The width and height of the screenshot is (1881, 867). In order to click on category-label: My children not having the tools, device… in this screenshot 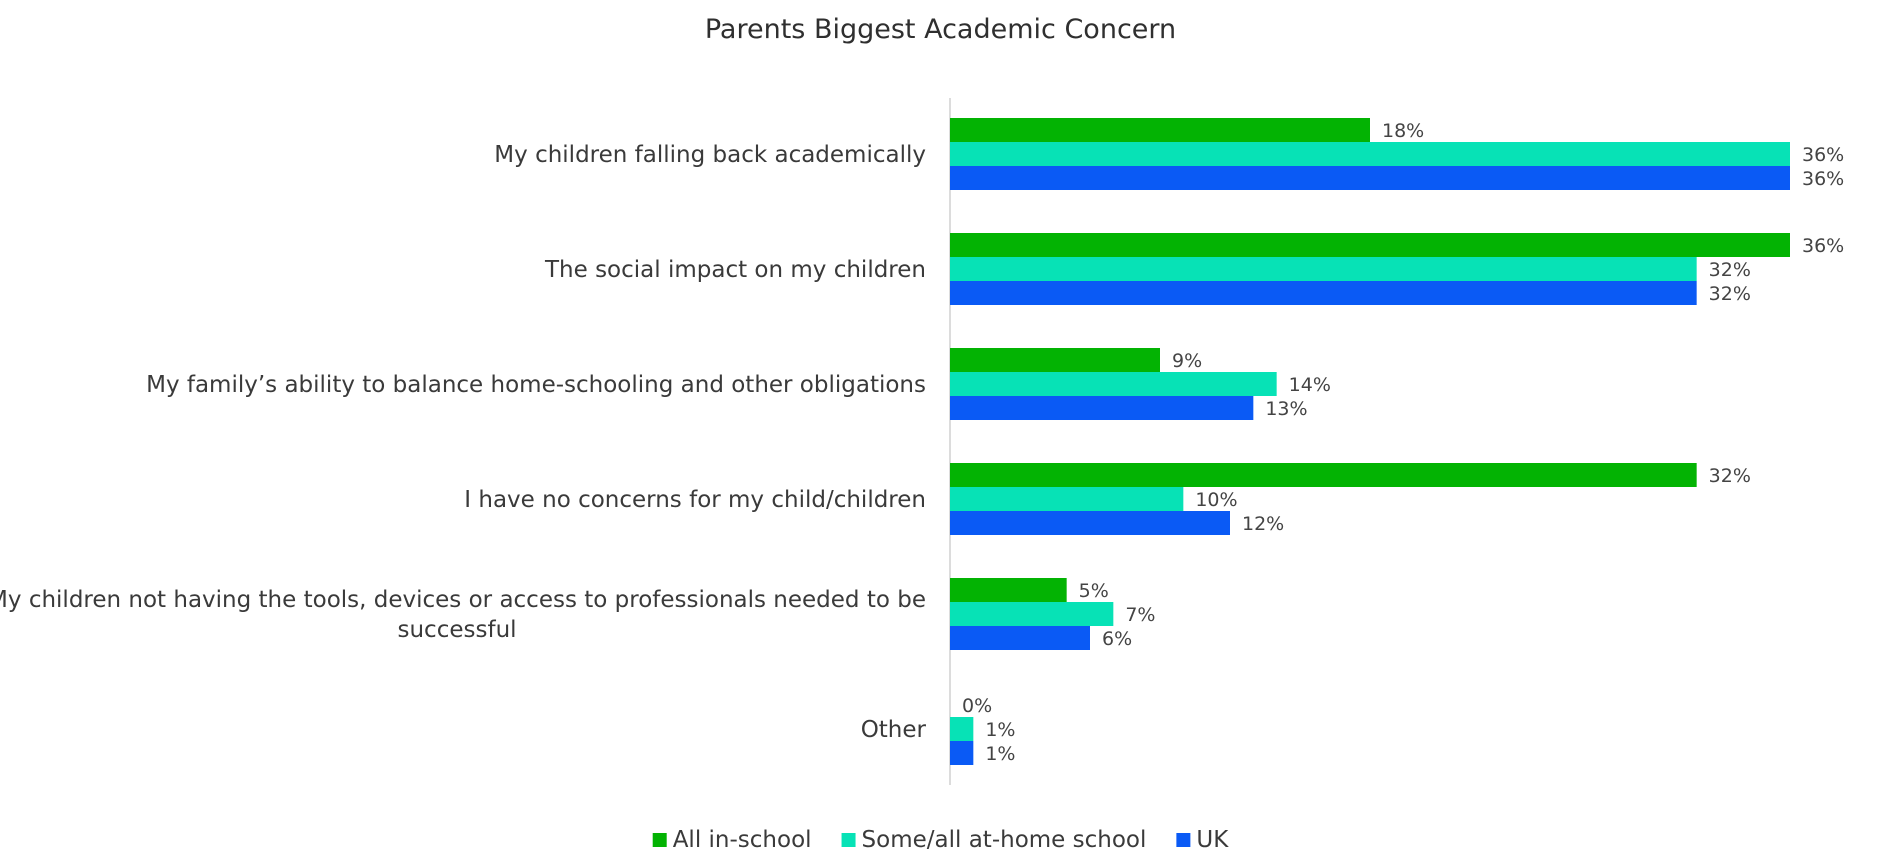, I will do `click(463, 600)`.